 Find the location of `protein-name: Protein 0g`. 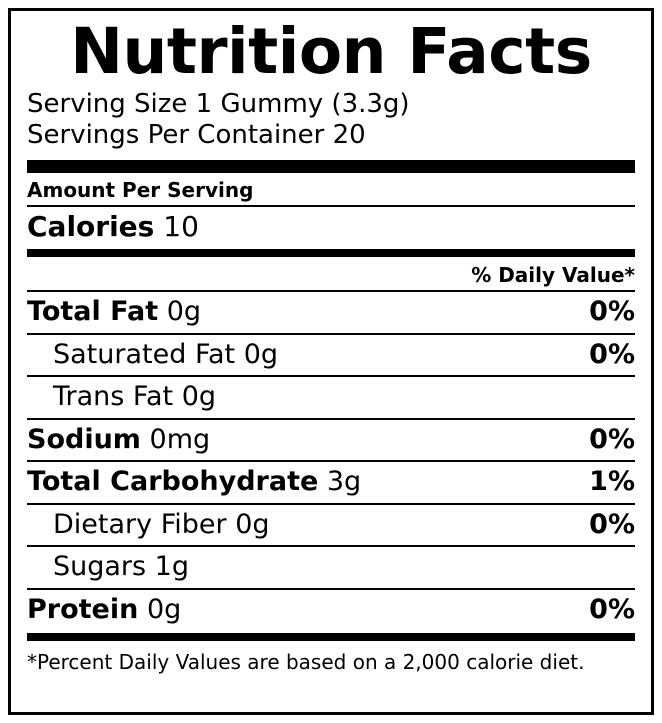

protein-name: Protein 0g is located at coordinates (104, 609).